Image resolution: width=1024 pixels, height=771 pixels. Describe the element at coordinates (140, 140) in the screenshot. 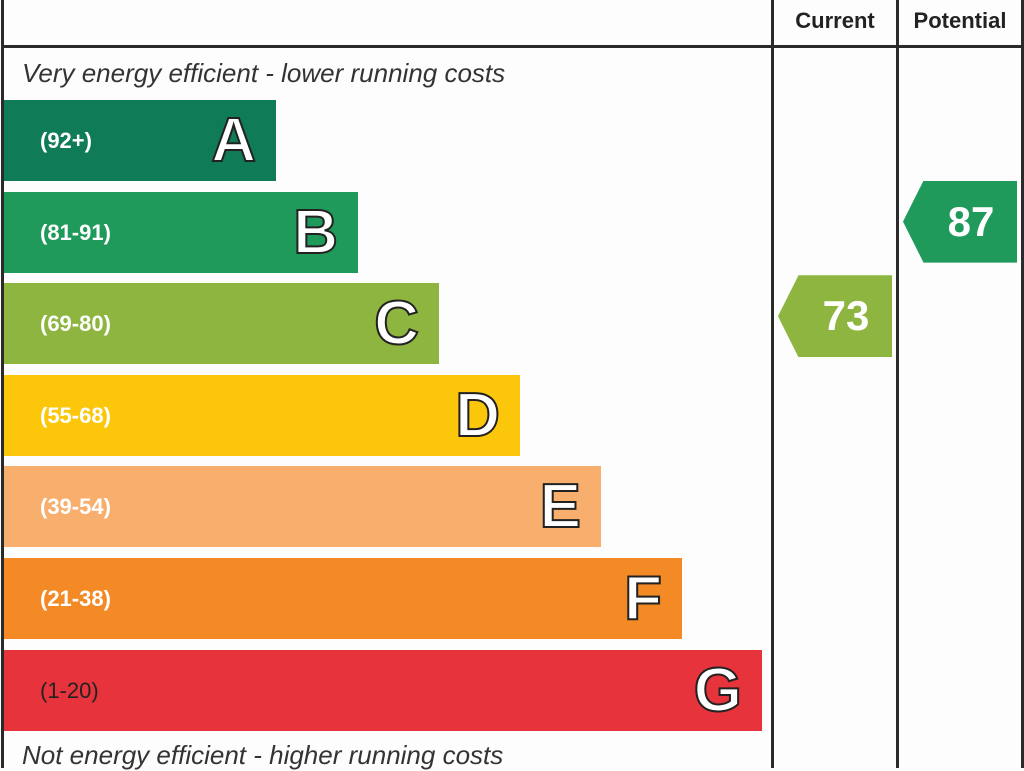

I see `band-bar-a: (92+) A` at that location.